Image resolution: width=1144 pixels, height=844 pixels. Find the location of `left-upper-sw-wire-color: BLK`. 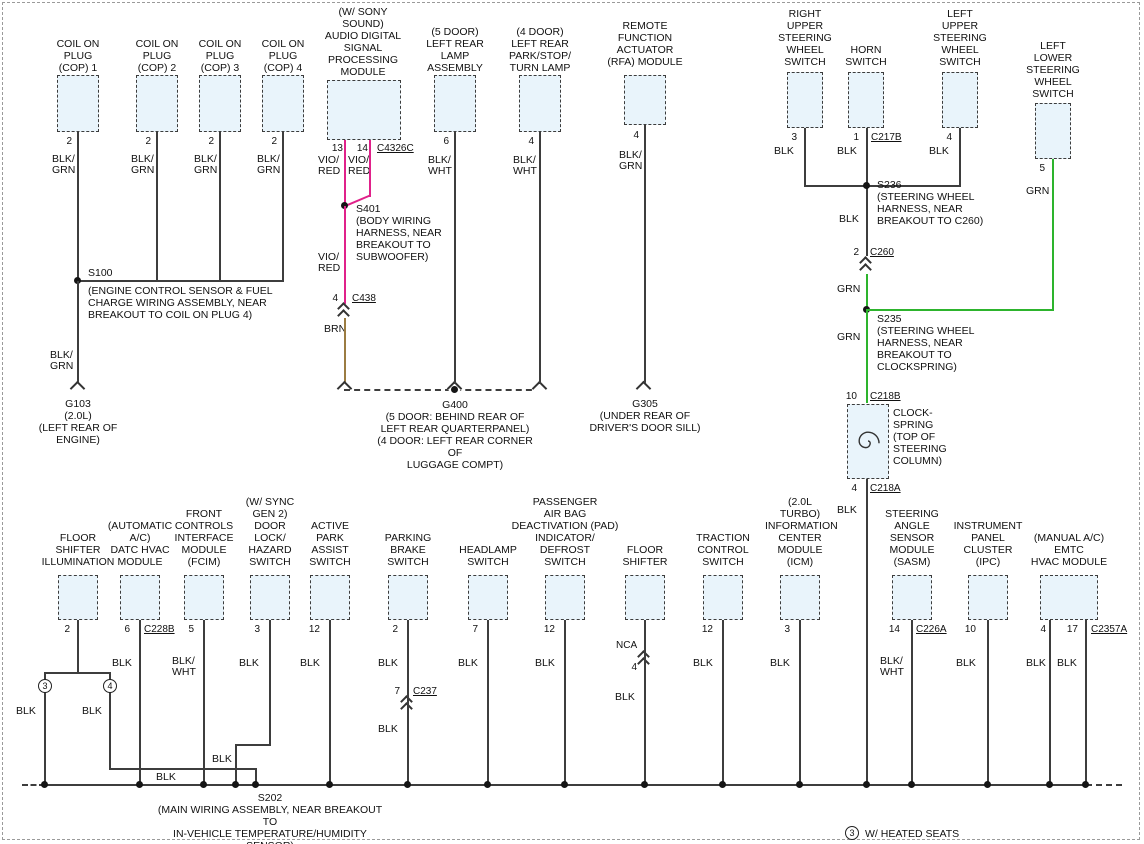

left-upper-sw-wire-color: BLK is located at coordinates (939, 151).